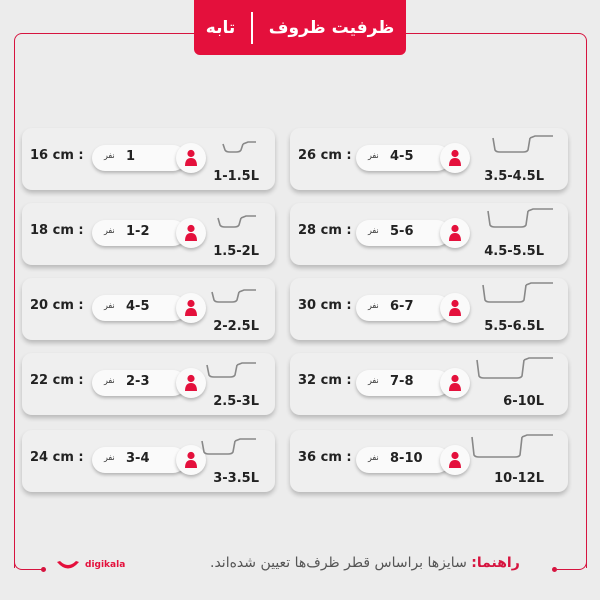  Describe the element at coordinates (139, 158) in the screenshot. I see `people-pill: نفر 1` at that location.